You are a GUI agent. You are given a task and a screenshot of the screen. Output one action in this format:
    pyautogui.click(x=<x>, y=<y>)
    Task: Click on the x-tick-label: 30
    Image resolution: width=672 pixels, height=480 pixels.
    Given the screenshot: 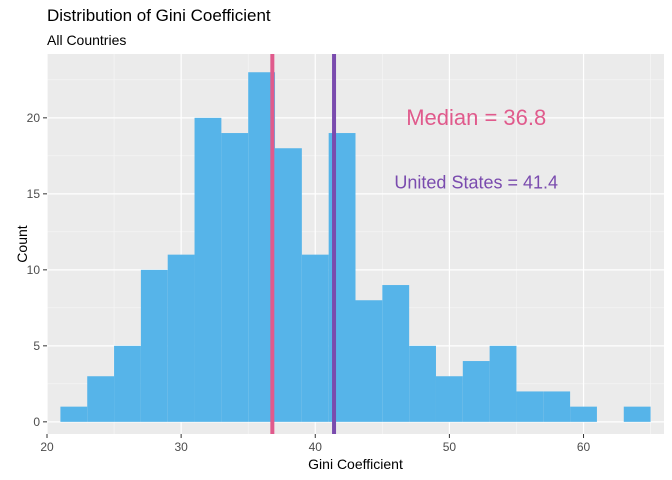 What is the action you would take?
    pyautogui.click(x=181, y=447)
    